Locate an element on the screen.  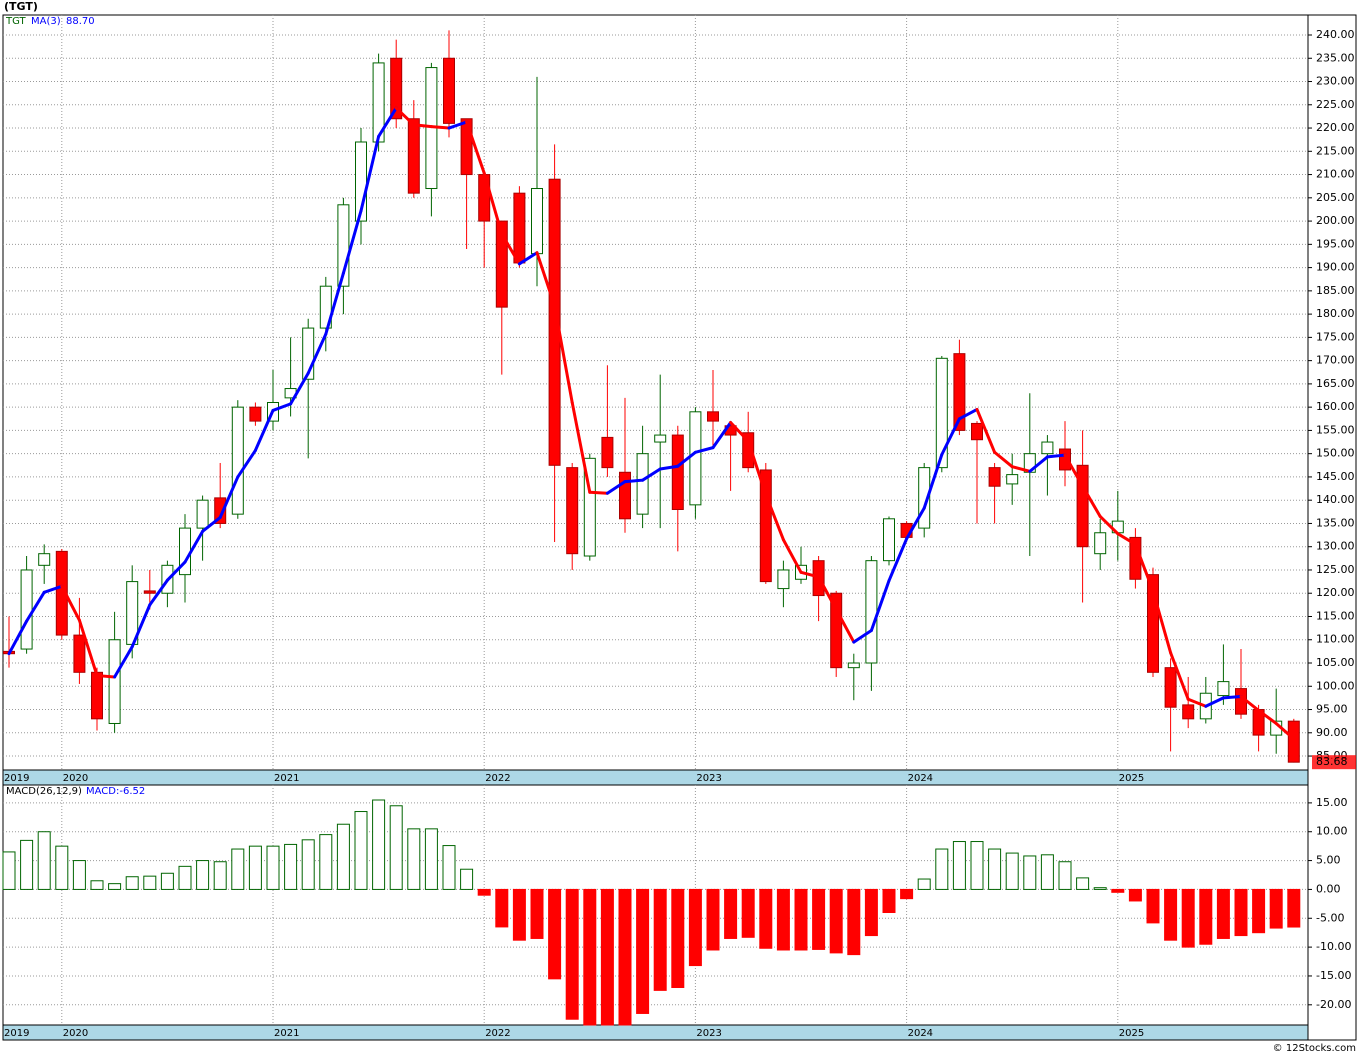
y-tick-label: 240.00 is located at coordinates (1335, 34).